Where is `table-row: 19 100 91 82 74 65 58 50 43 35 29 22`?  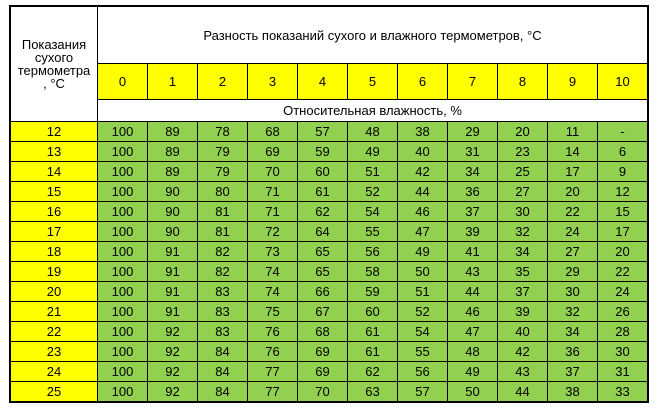
table-row: 19 100 91 82 74 65 58 50 43 35 29 22 is located at coordinates (329, 271).